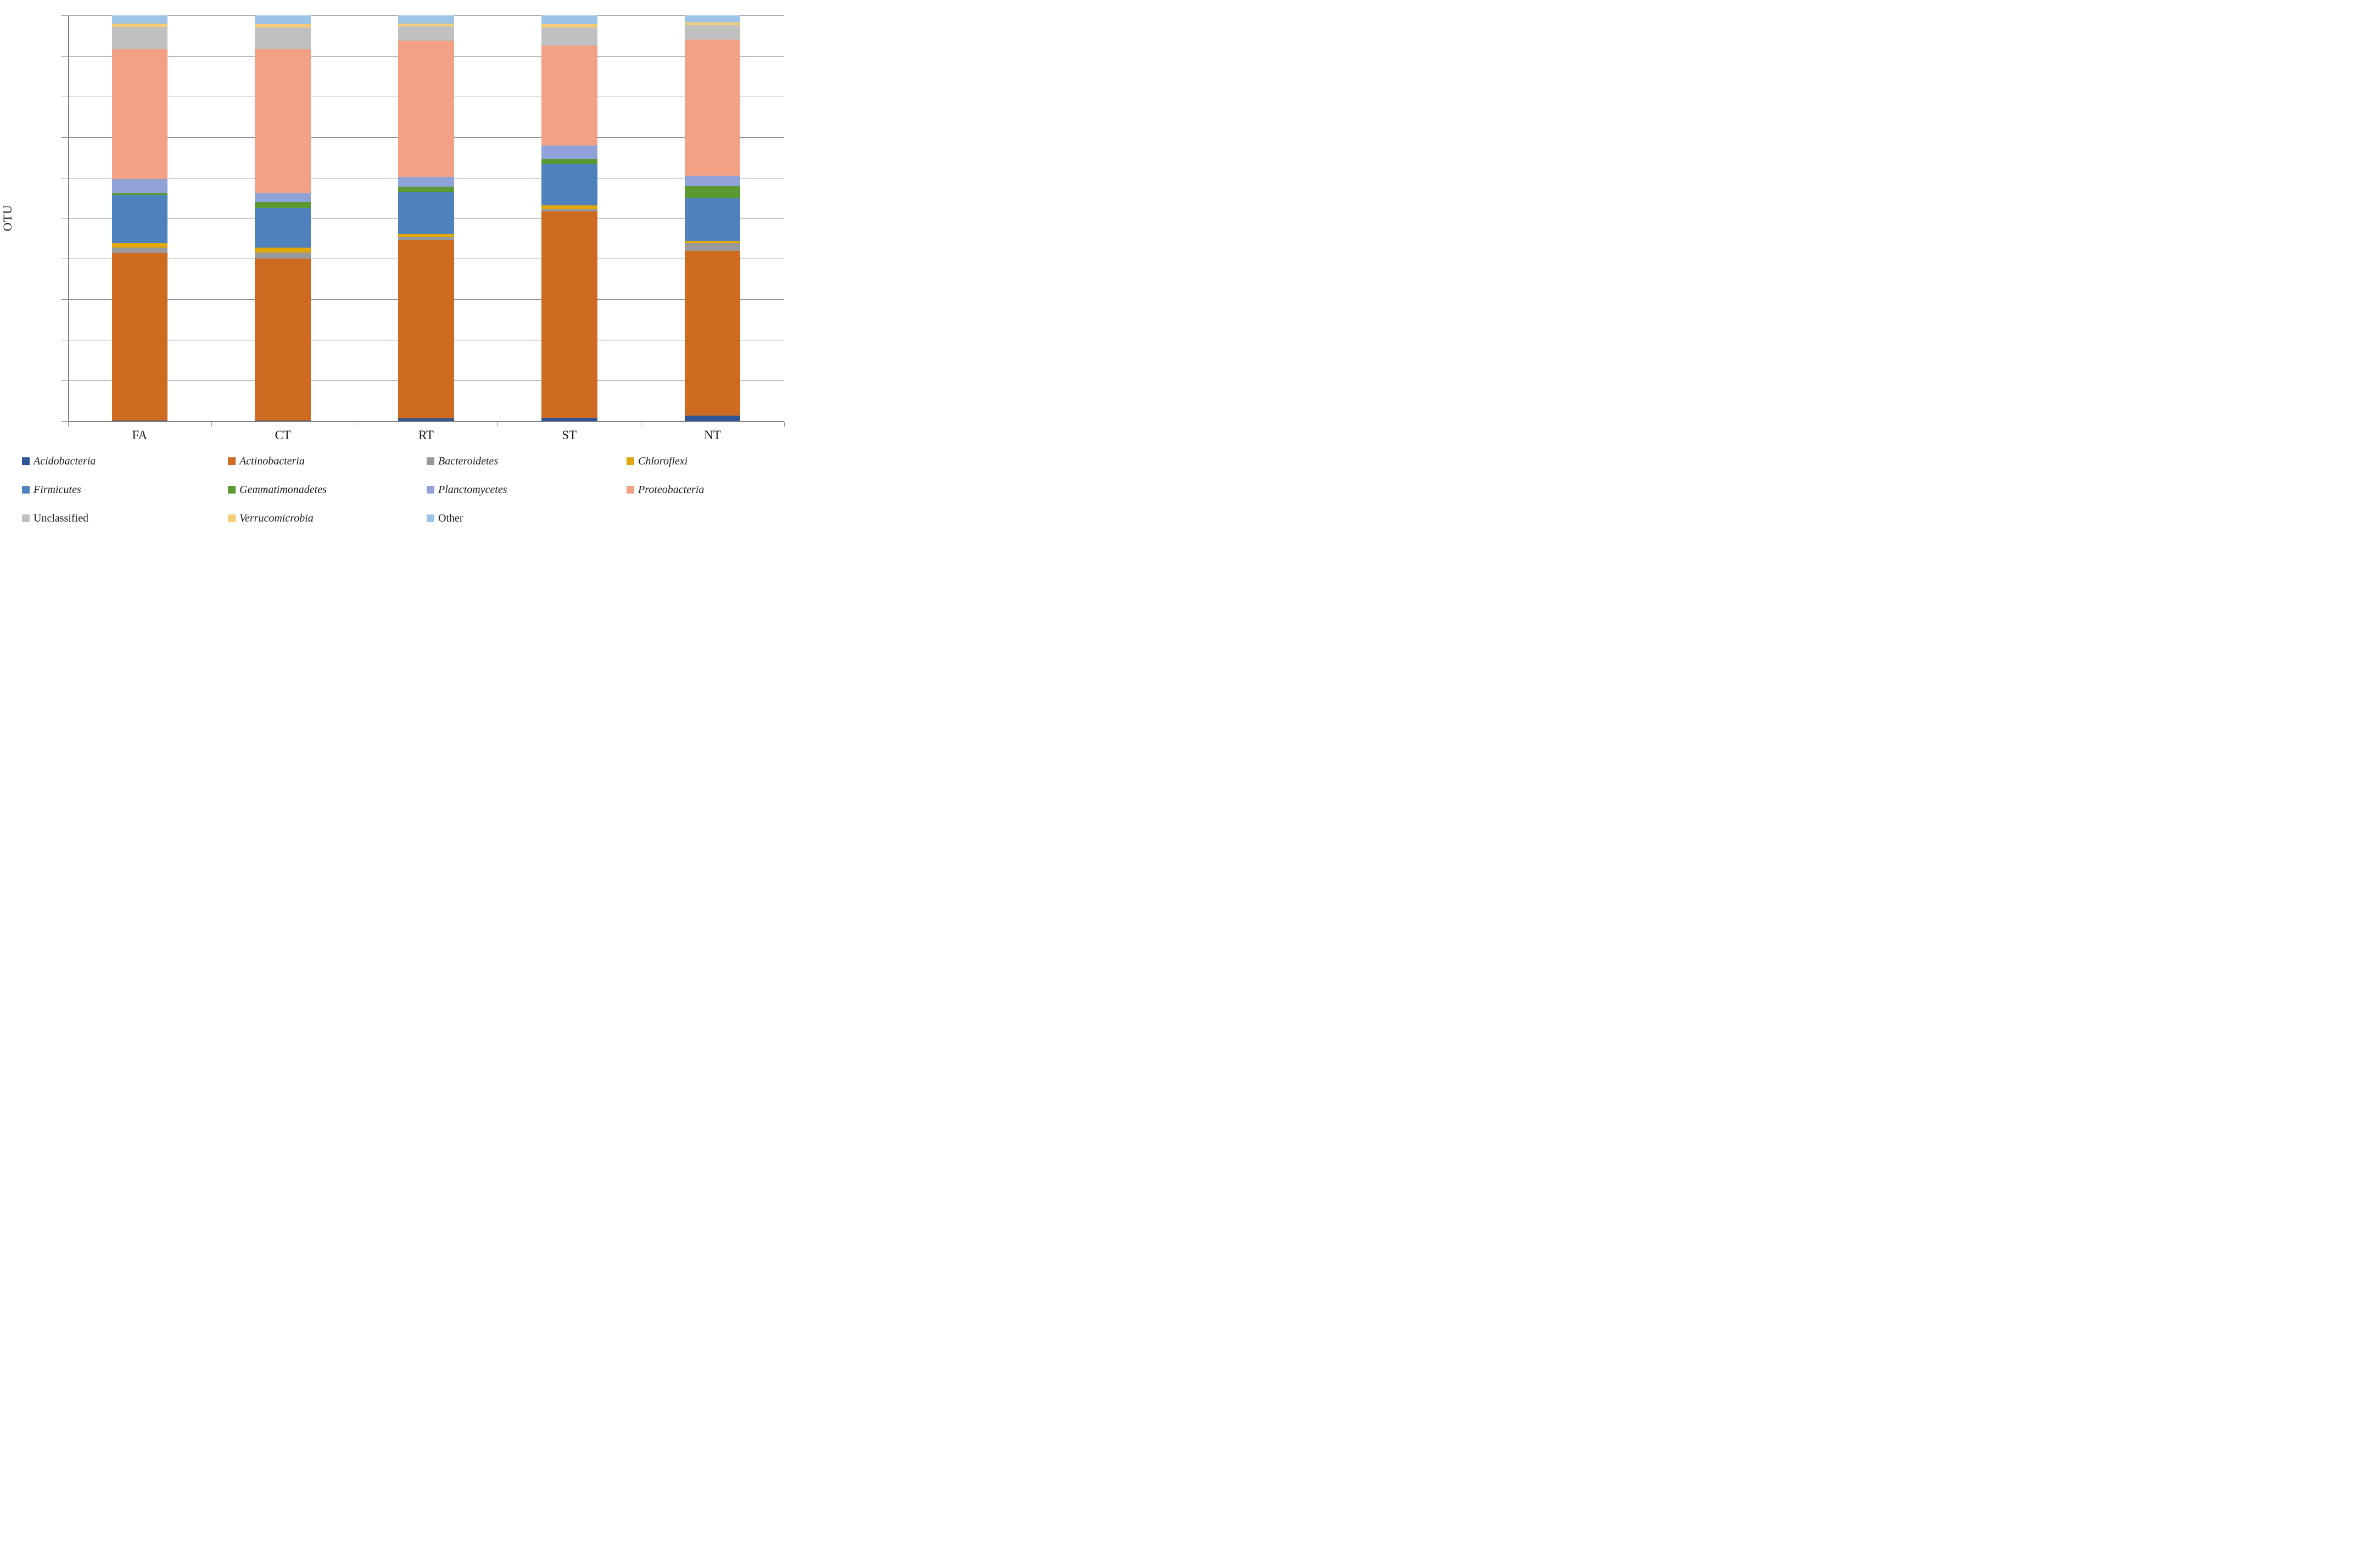  I want to click on bar-segment-planctomycetes-CT, so click(283, 197).